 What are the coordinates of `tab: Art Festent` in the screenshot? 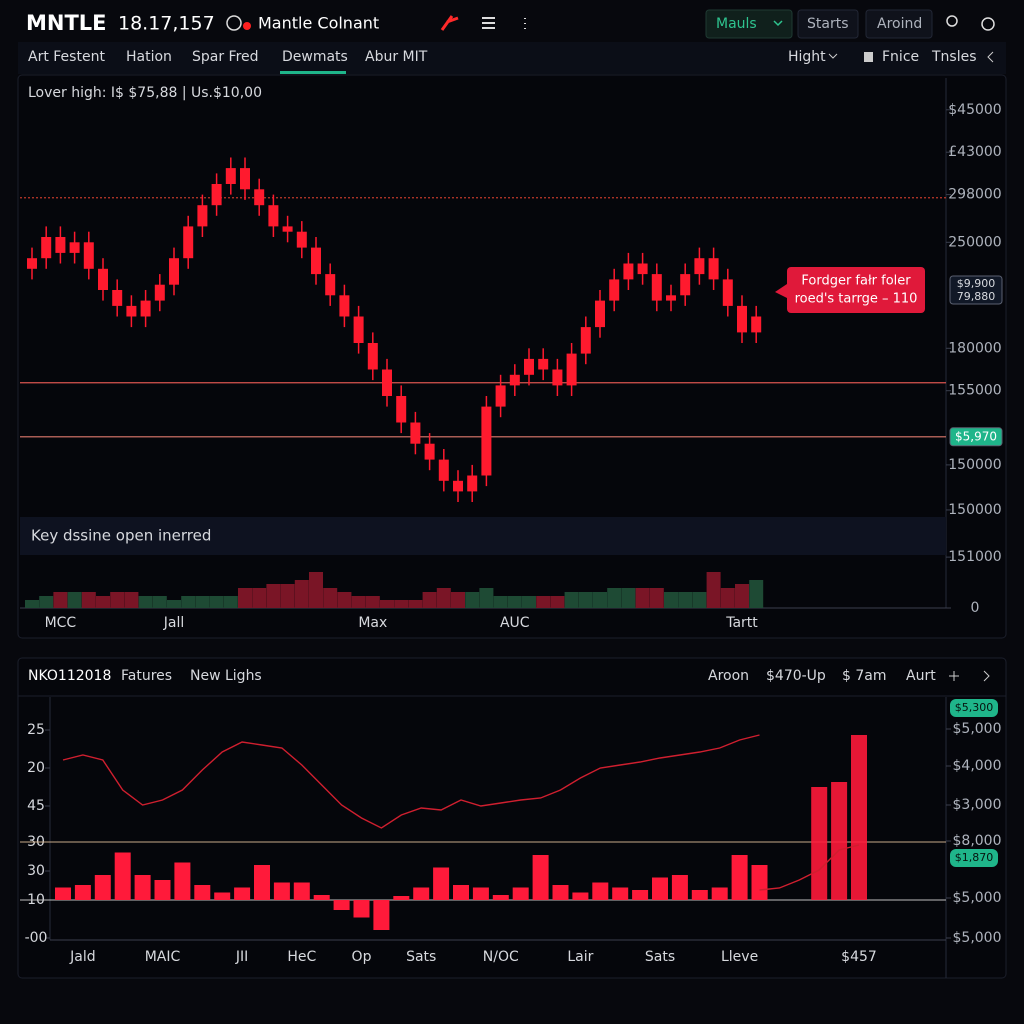 It's located at (66, 57).